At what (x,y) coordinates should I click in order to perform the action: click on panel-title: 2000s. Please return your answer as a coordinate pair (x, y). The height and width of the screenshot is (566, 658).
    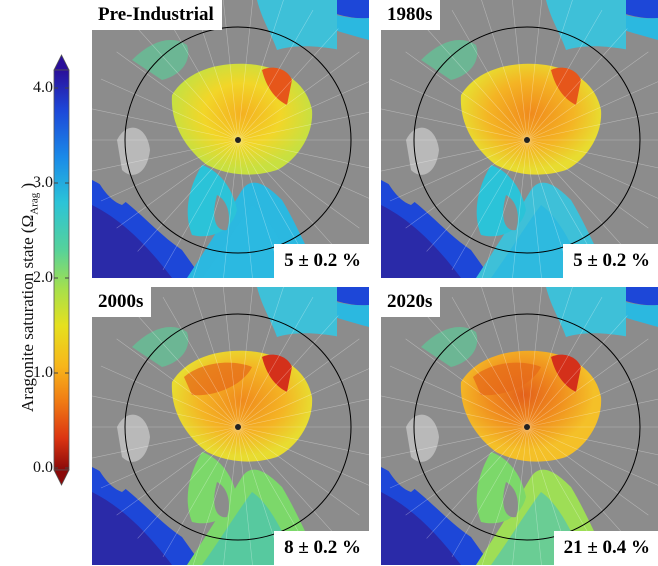
    Looking at the image, I should click on (122, 302).